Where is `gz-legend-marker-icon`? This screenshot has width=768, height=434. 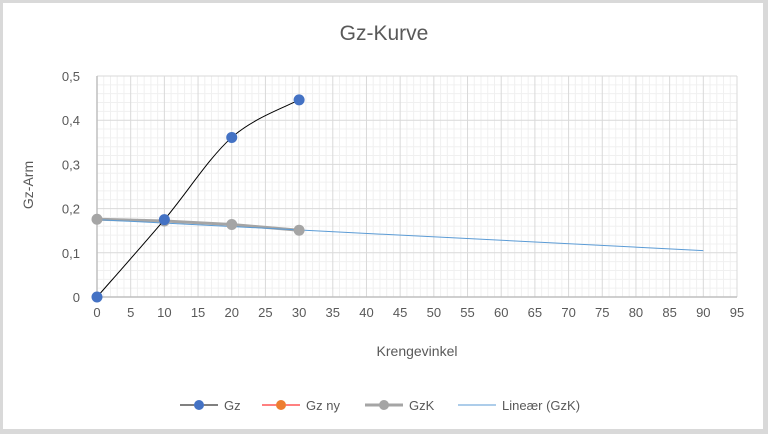 gz-legend-marker-icon is located at coordinates (199, 405).